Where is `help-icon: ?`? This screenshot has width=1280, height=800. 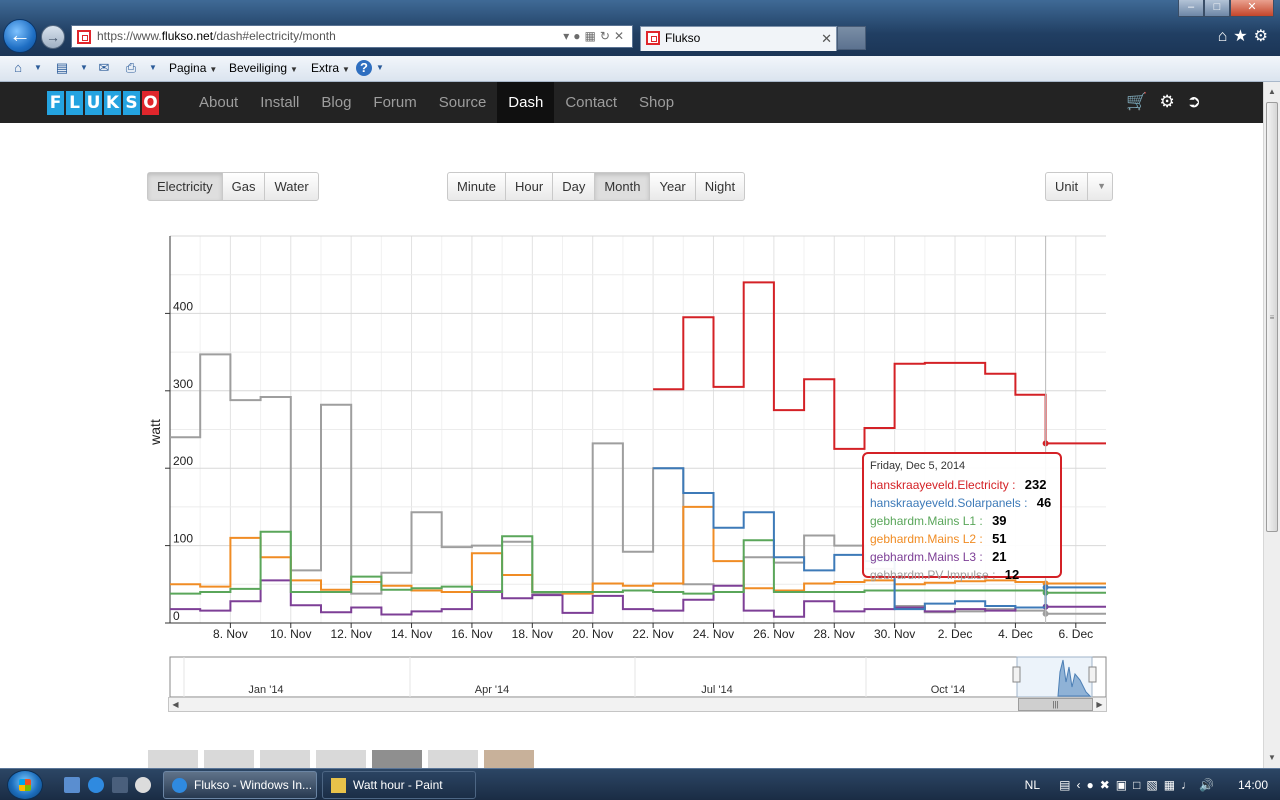
help-icon: ? is located at coordinates (364, 68).